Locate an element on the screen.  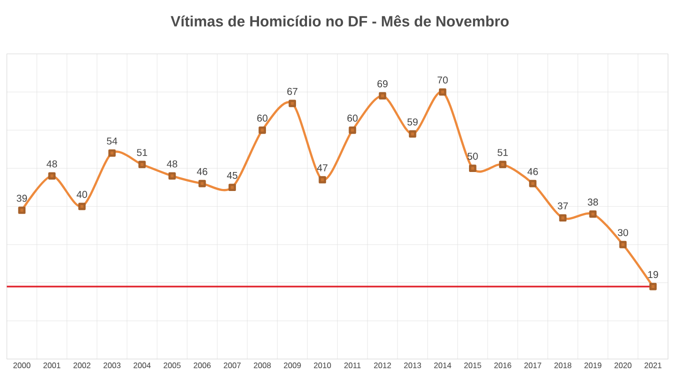
data-label: 38 is located at coordinates (593, 202).